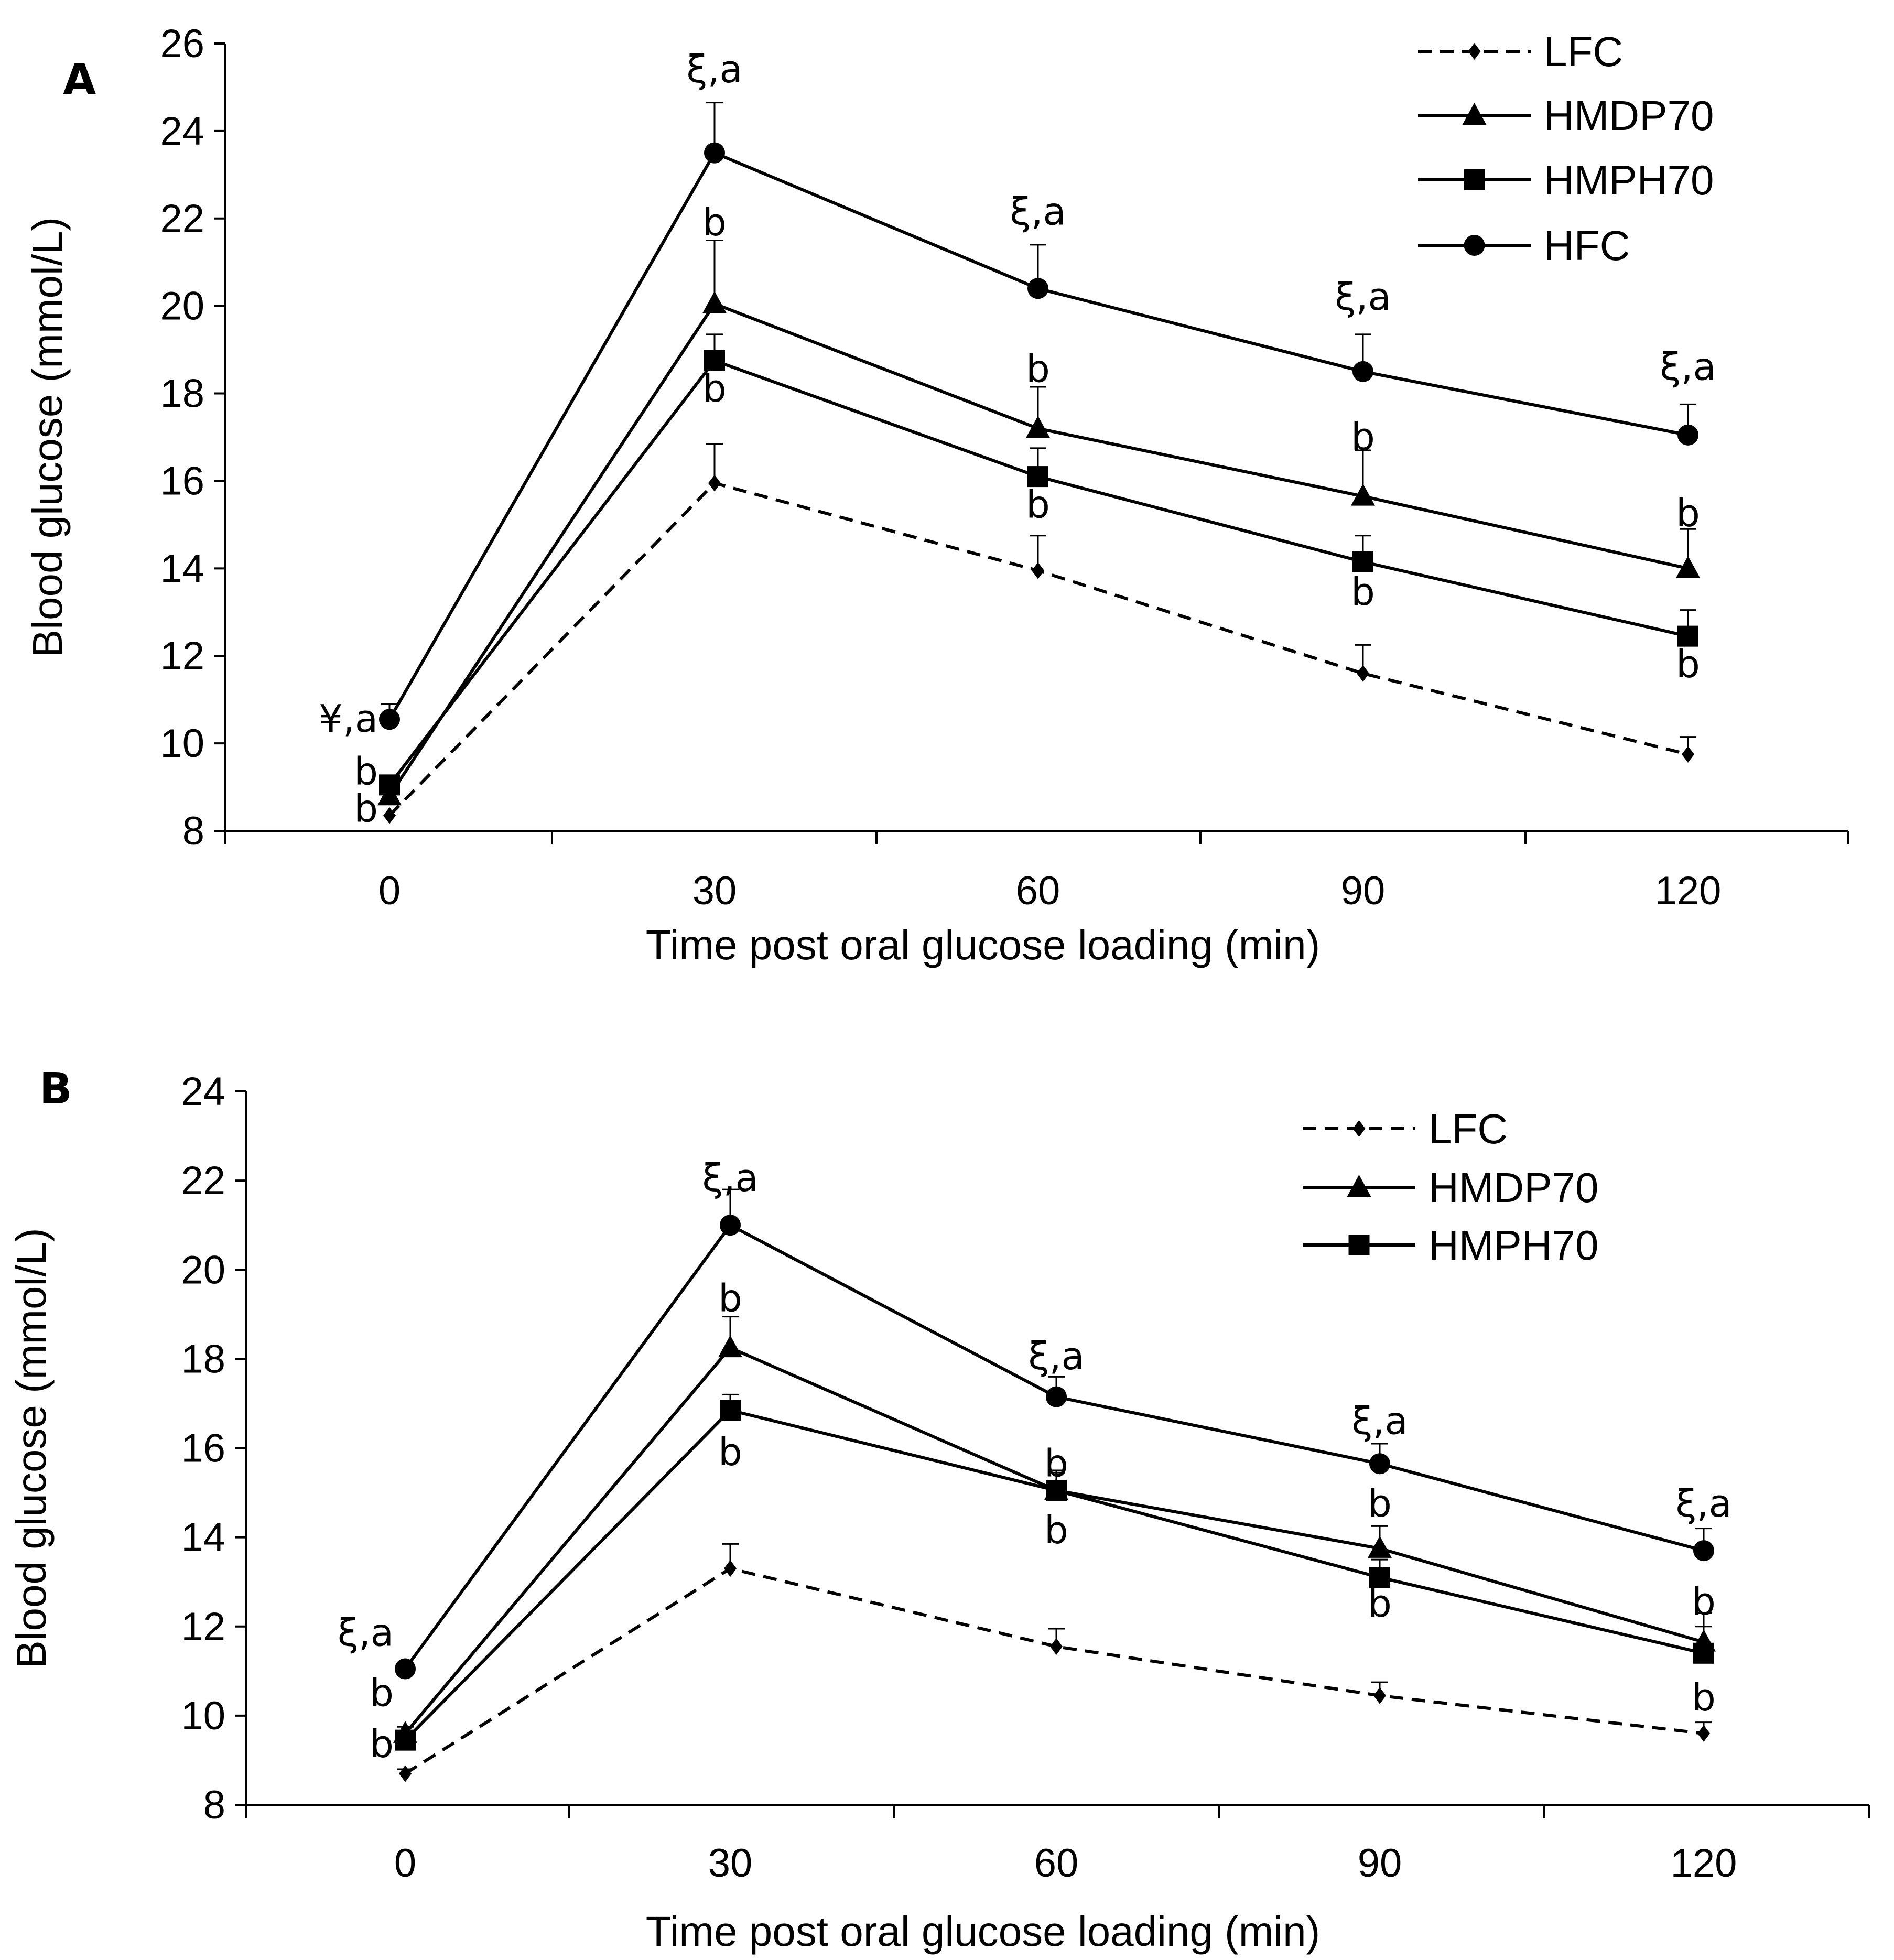 This screenshot has height=1960, width=1894. Describe the element at coordinates (1363, 891) in the screenshot. I see `x-tick-label: 90` at that location.